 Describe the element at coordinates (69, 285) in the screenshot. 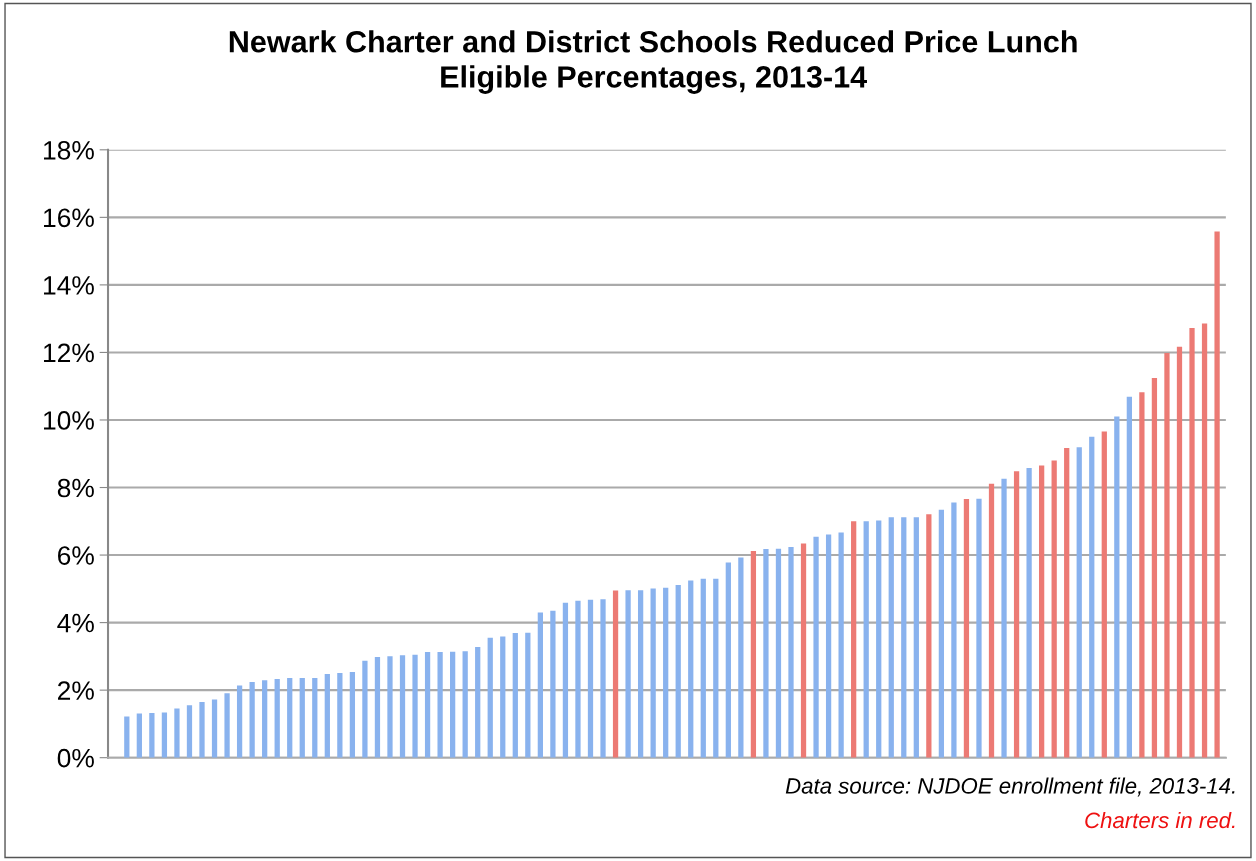

I see `y-tick-label: 14%` at that location.